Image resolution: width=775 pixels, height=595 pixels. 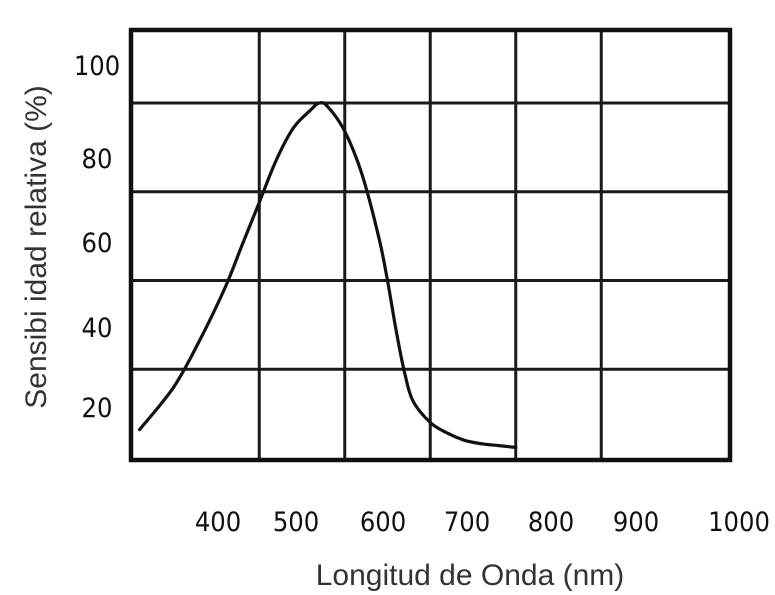 What do you see at coordinates (467, 522) in the screenshot?
I see `x-tick-label: 700` at bounding box center [467, 522].